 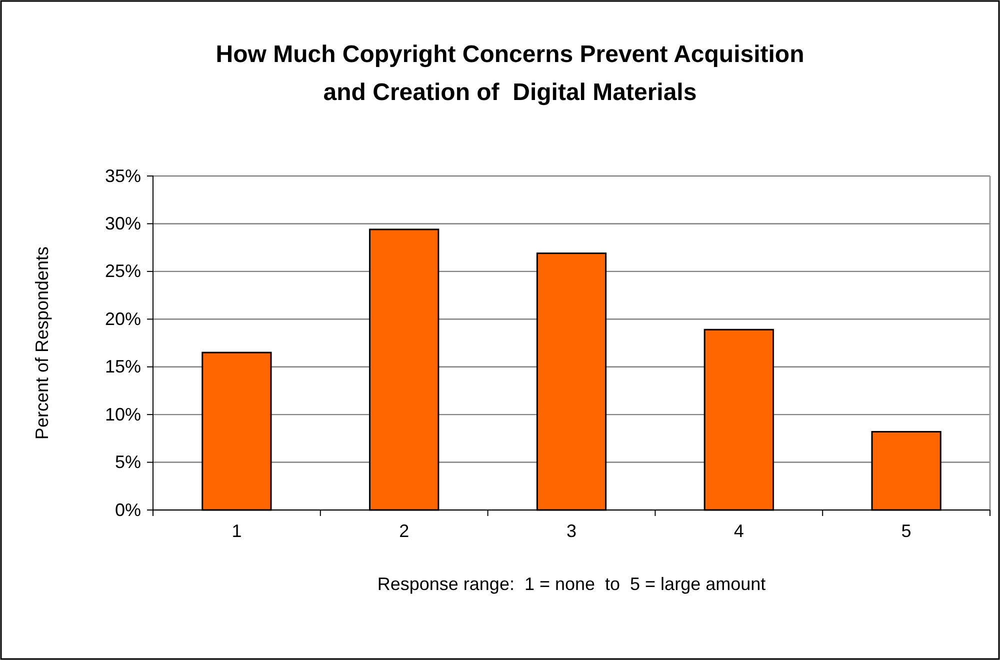 I want to click on y-tick-label: 30%, so click(x=122, y=223).